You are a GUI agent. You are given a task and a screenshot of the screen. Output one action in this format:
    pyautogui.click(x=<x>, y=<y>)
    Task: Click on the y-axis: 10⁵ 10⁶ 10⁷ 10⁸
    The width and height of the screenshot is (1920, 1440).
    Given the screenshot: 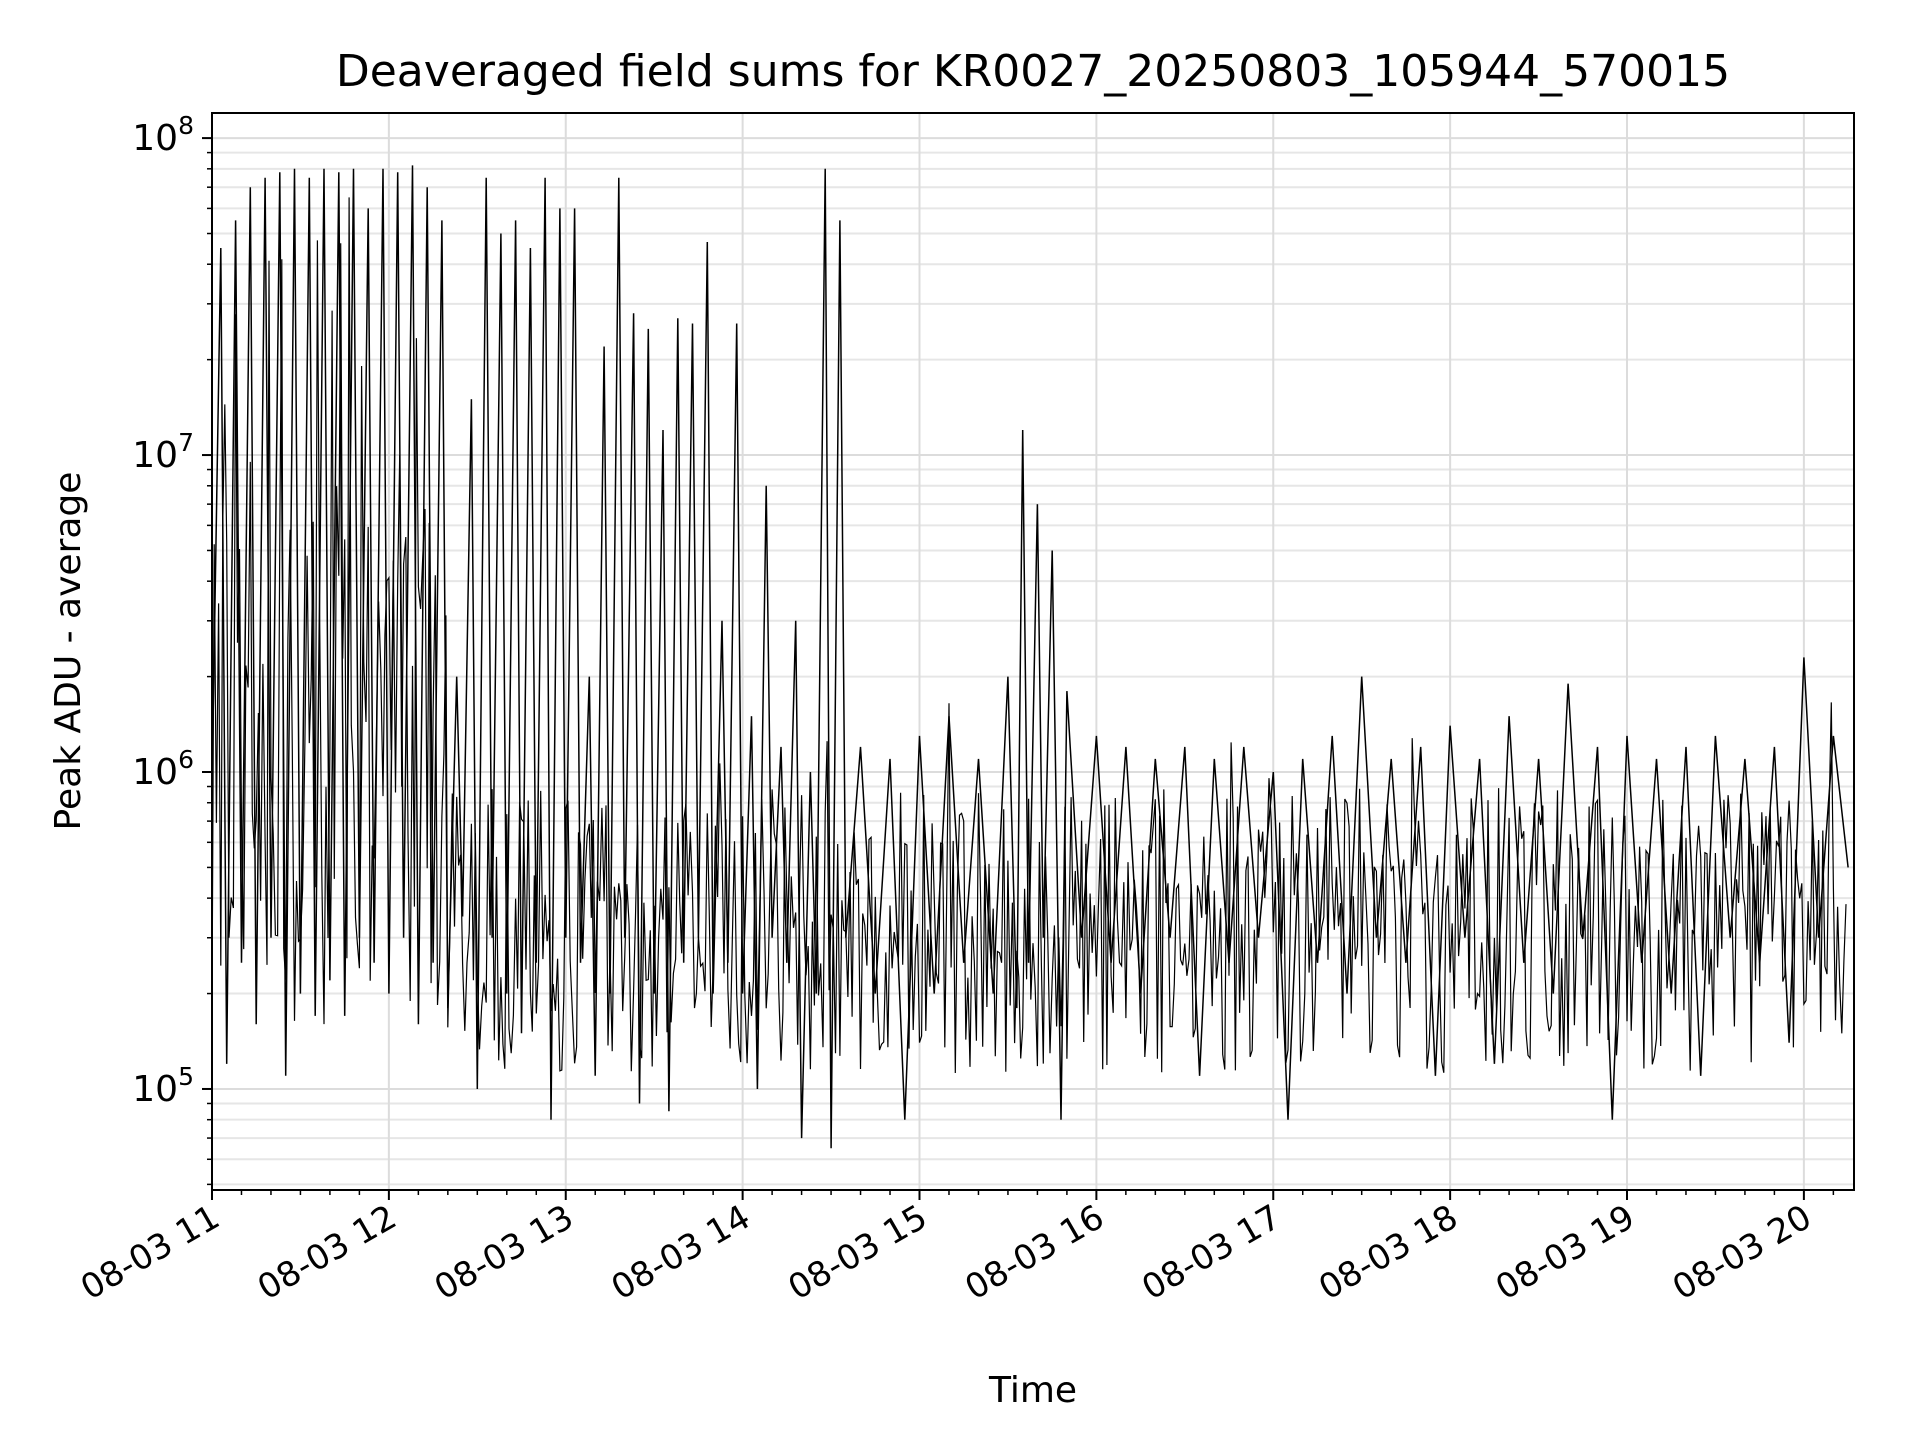 What is the action you would take?
    pyautogui.click(x=172, y=648)
    